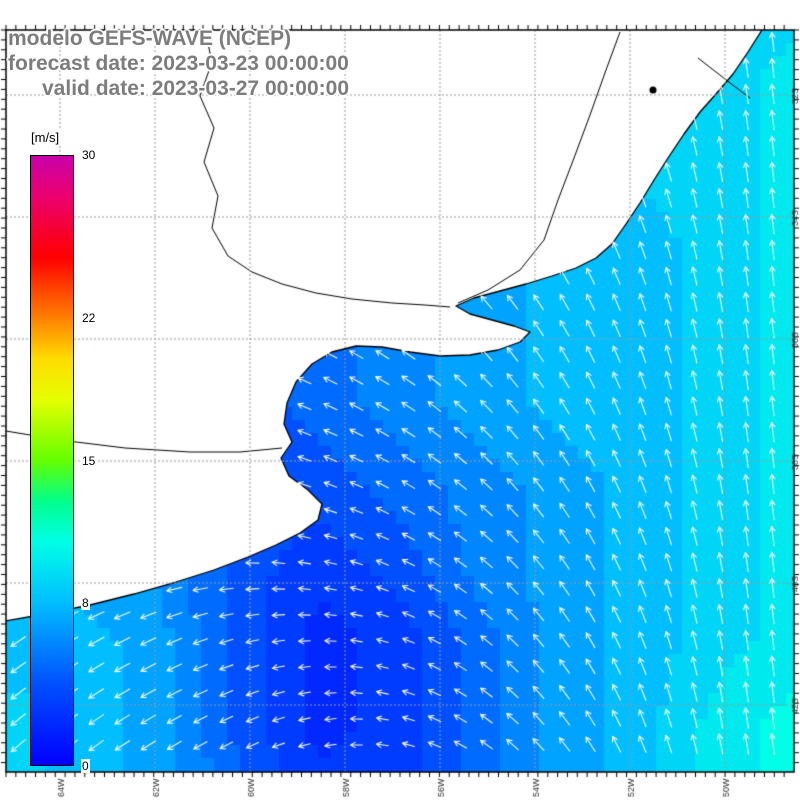 This screenshot has width=800, height=800. Describe the element at coordinates (150, 38) in the screenshot. I see `model-title: modelo GEFS-WAVE (NCEP)` at that location.